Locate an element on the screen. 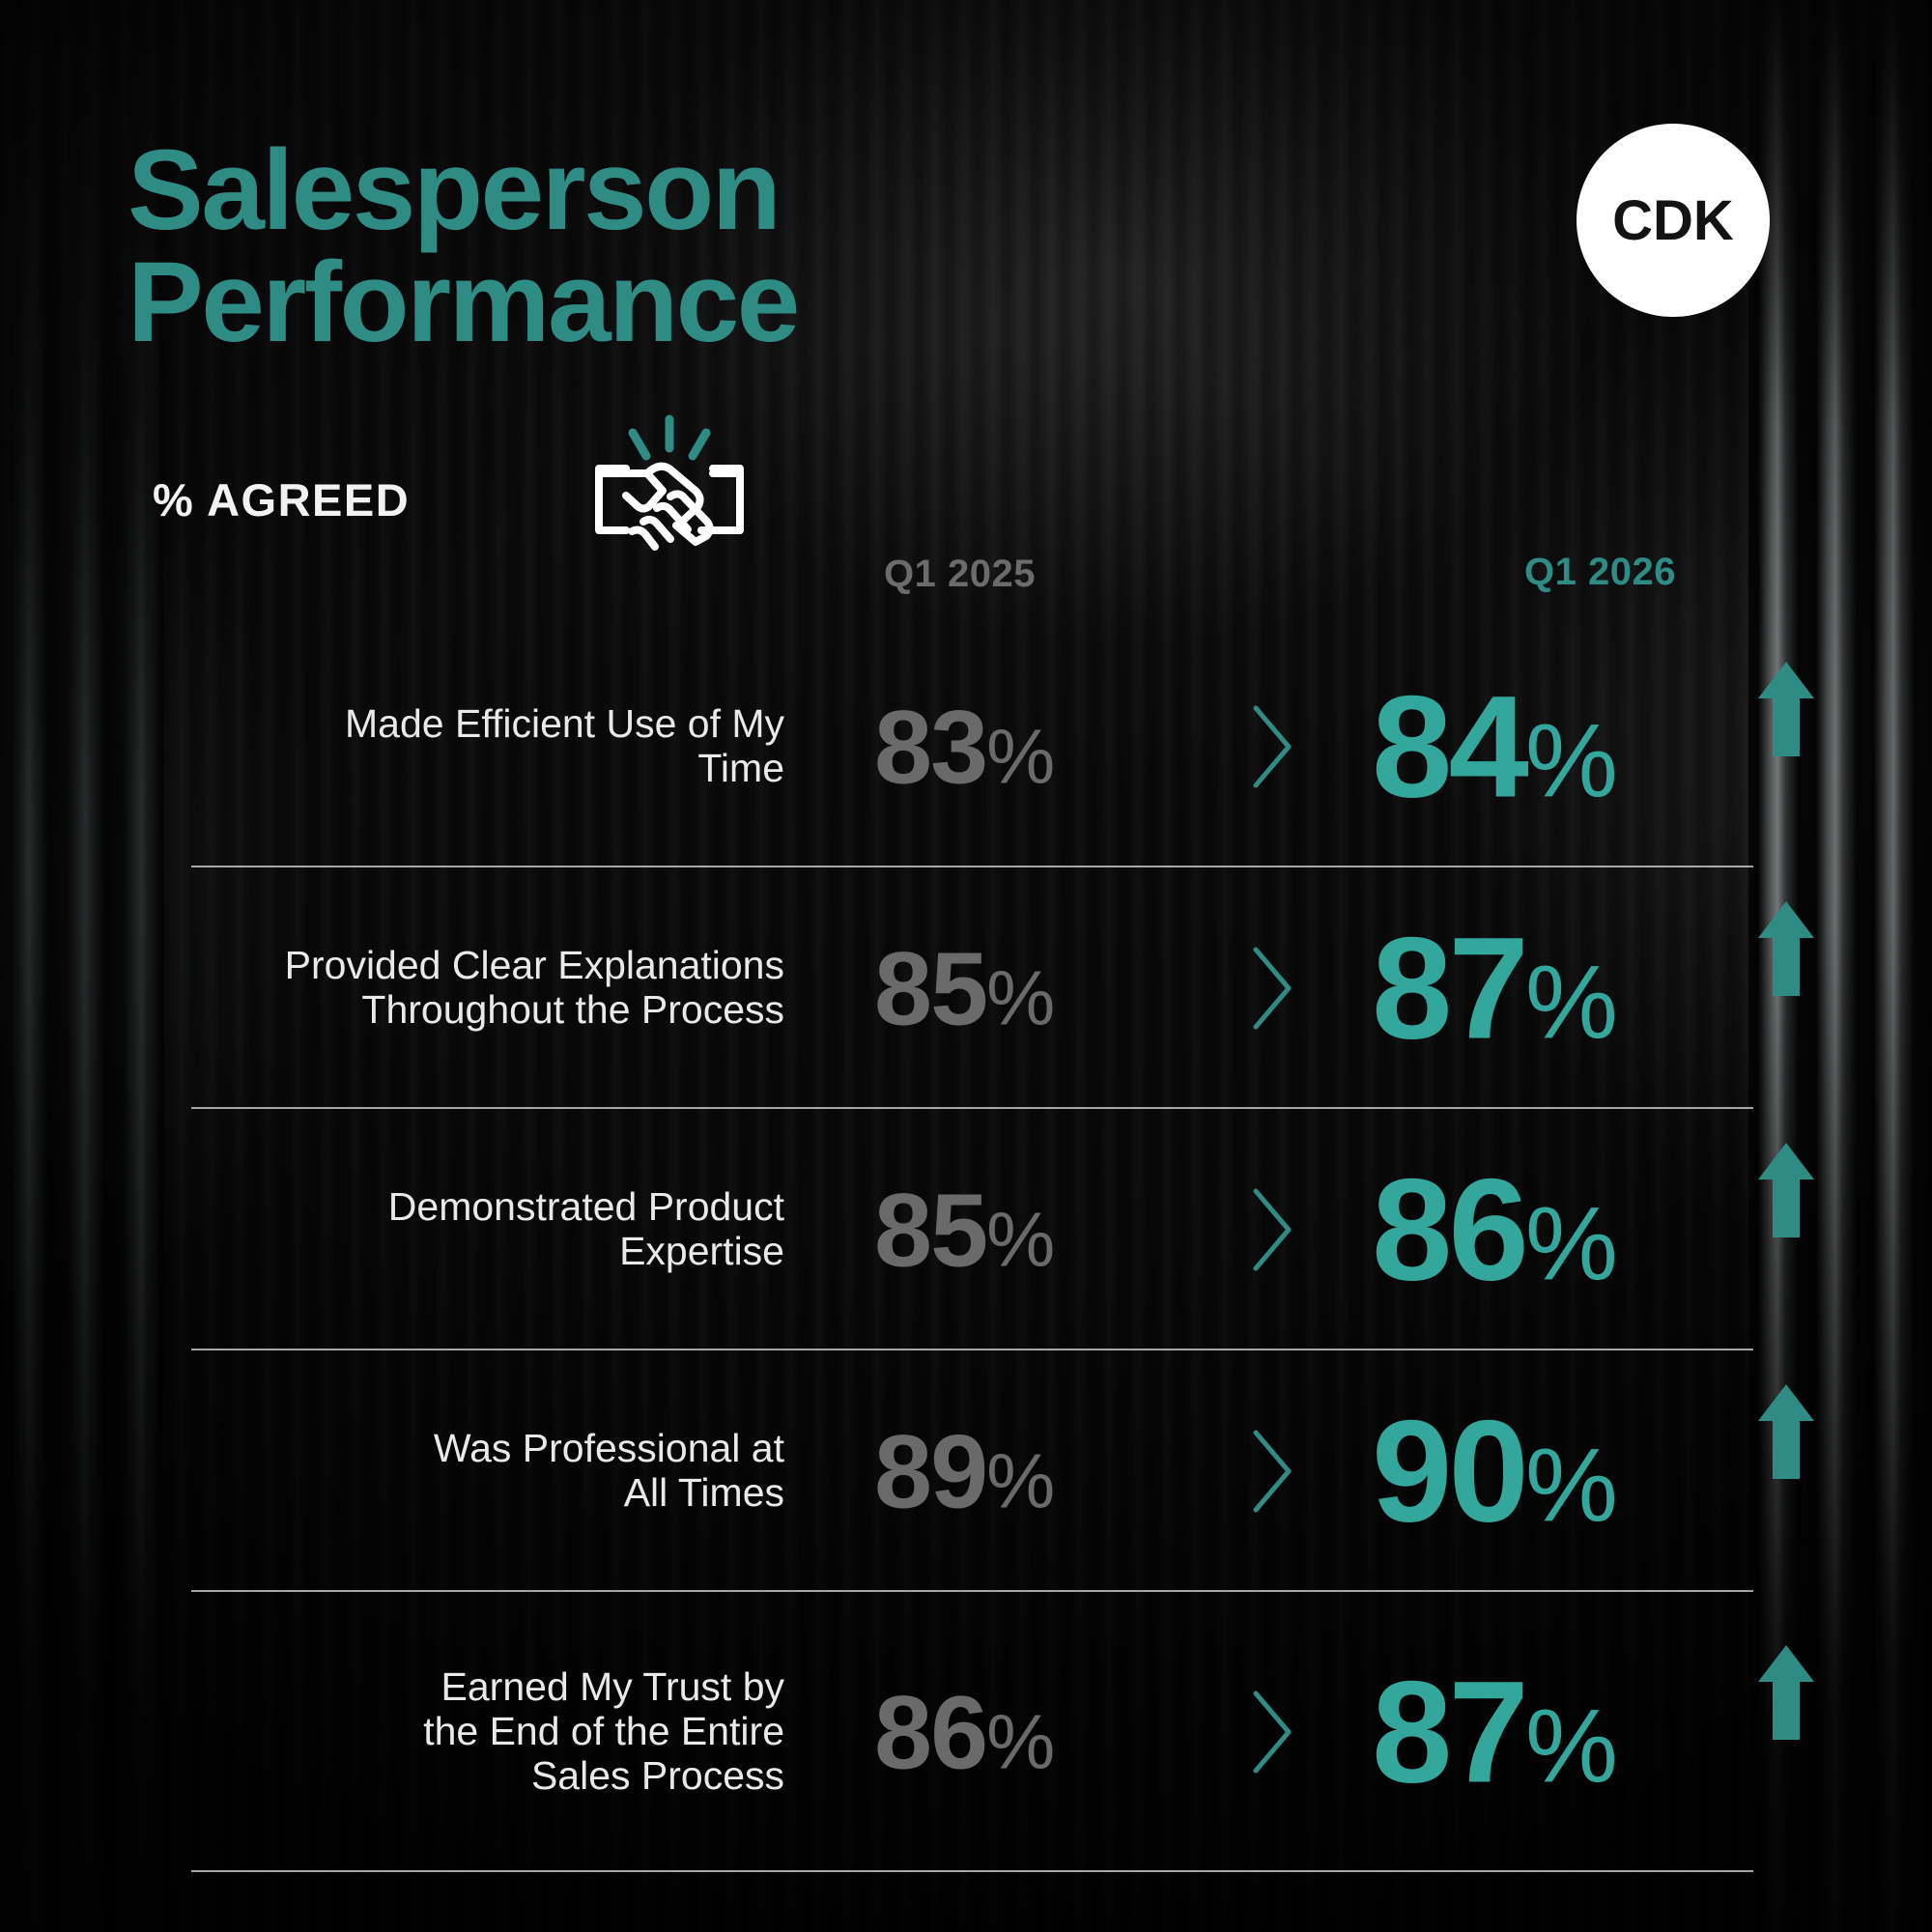 This screenshot has height=1932, width=1932. page-title-line-1: Salesperson is located at coordinates (454, 190).